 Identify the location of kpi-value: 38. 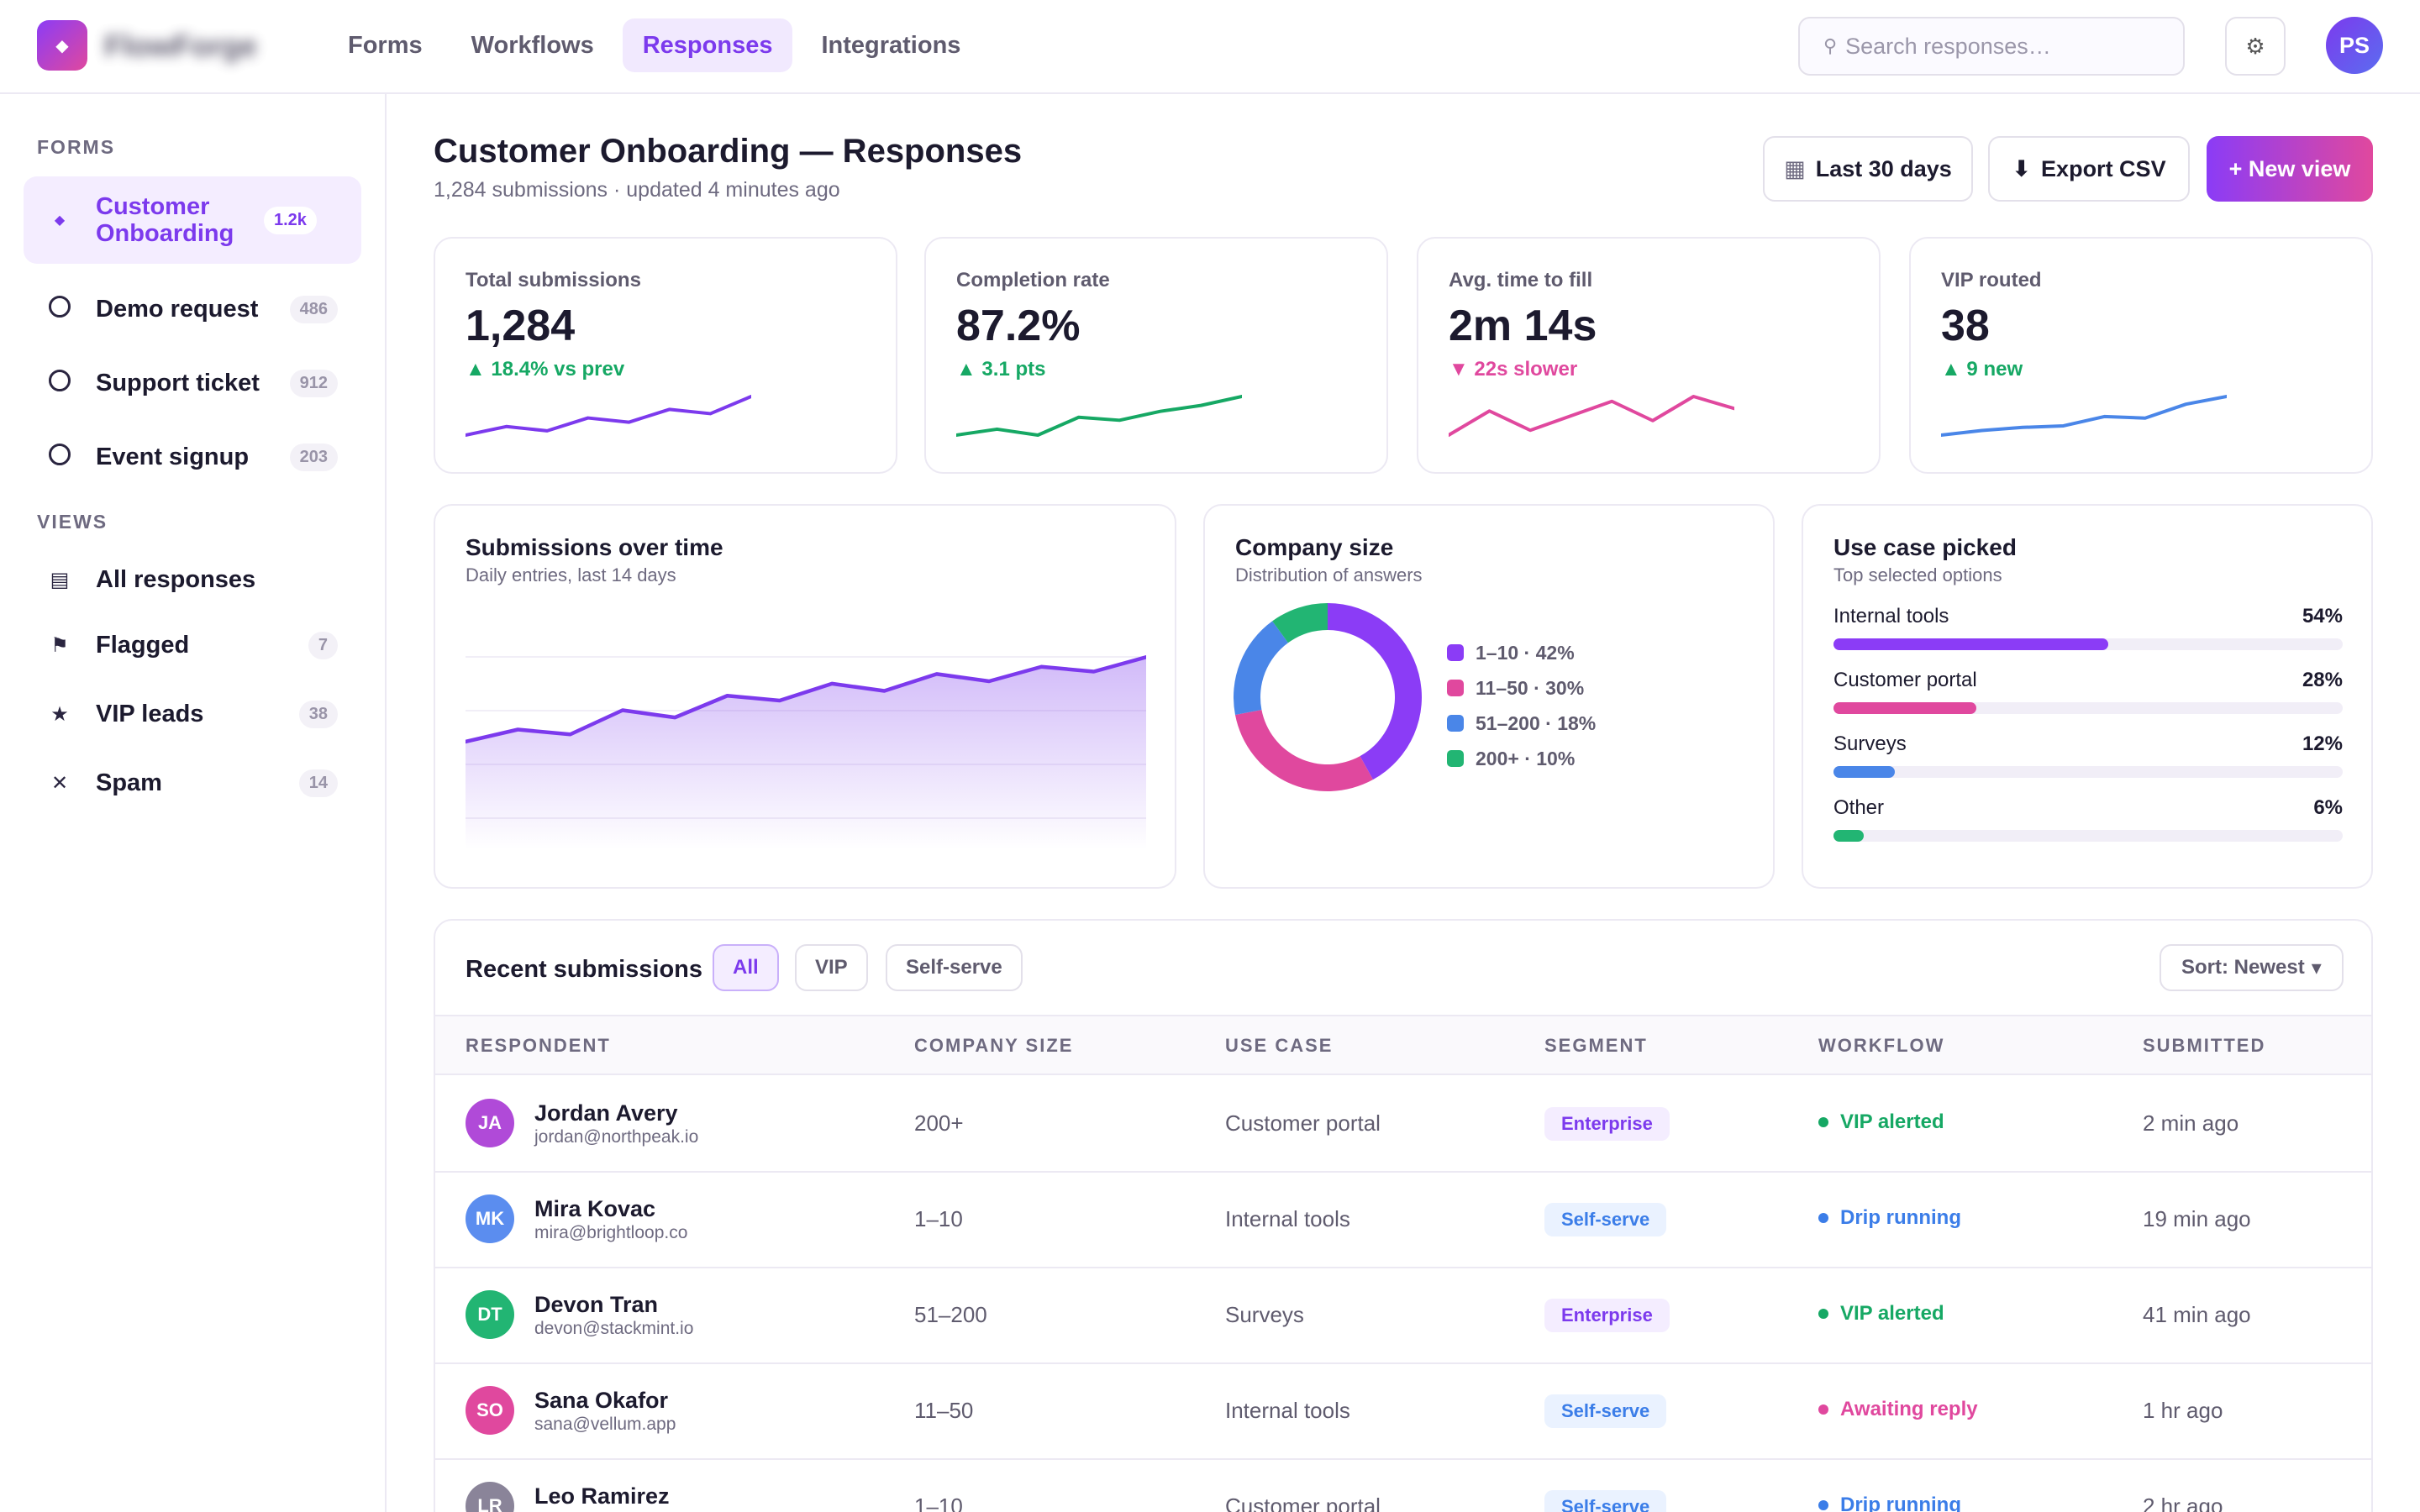
(1966, 326).